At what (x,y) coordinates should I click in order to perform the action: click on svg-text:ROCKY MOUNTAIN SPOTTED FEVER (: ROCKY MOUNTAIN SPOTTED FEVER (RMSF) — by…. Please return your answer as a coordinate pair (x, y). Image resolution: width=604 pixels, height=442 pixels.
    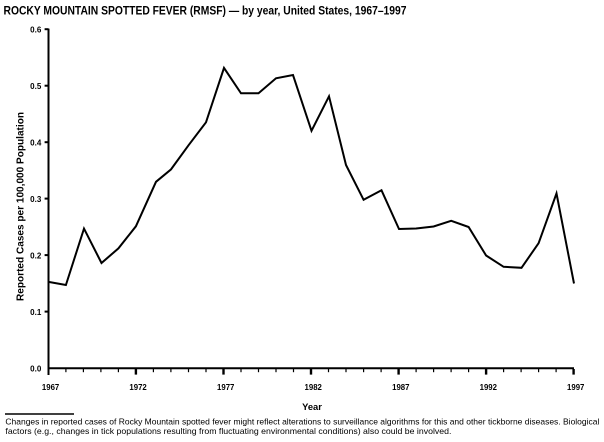
    Looking at the image, I should click on (205, 11).